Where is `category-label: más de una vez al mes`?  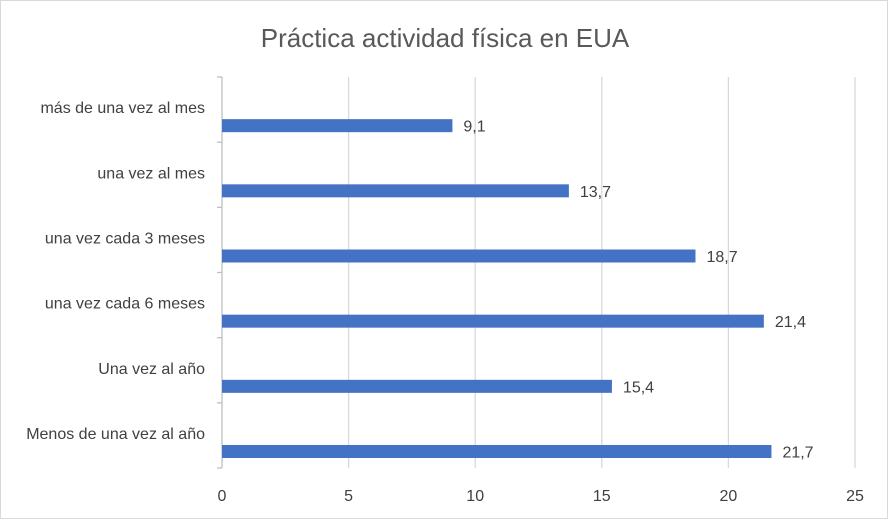 category-label: más de una vez al mes is located at coordinates (122, 108).